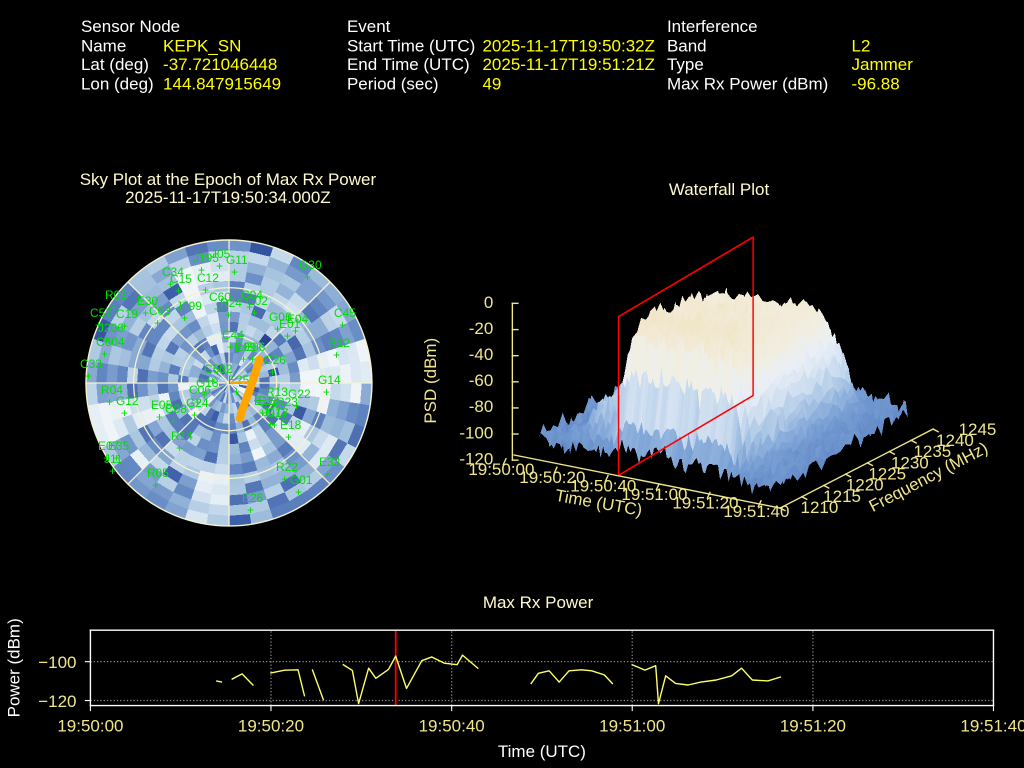 The height and width of the screenshot is (768, 1024). Describe the element at coordinates (712, 26) in the screenshot. I see `svg-text: Interference` at that location.